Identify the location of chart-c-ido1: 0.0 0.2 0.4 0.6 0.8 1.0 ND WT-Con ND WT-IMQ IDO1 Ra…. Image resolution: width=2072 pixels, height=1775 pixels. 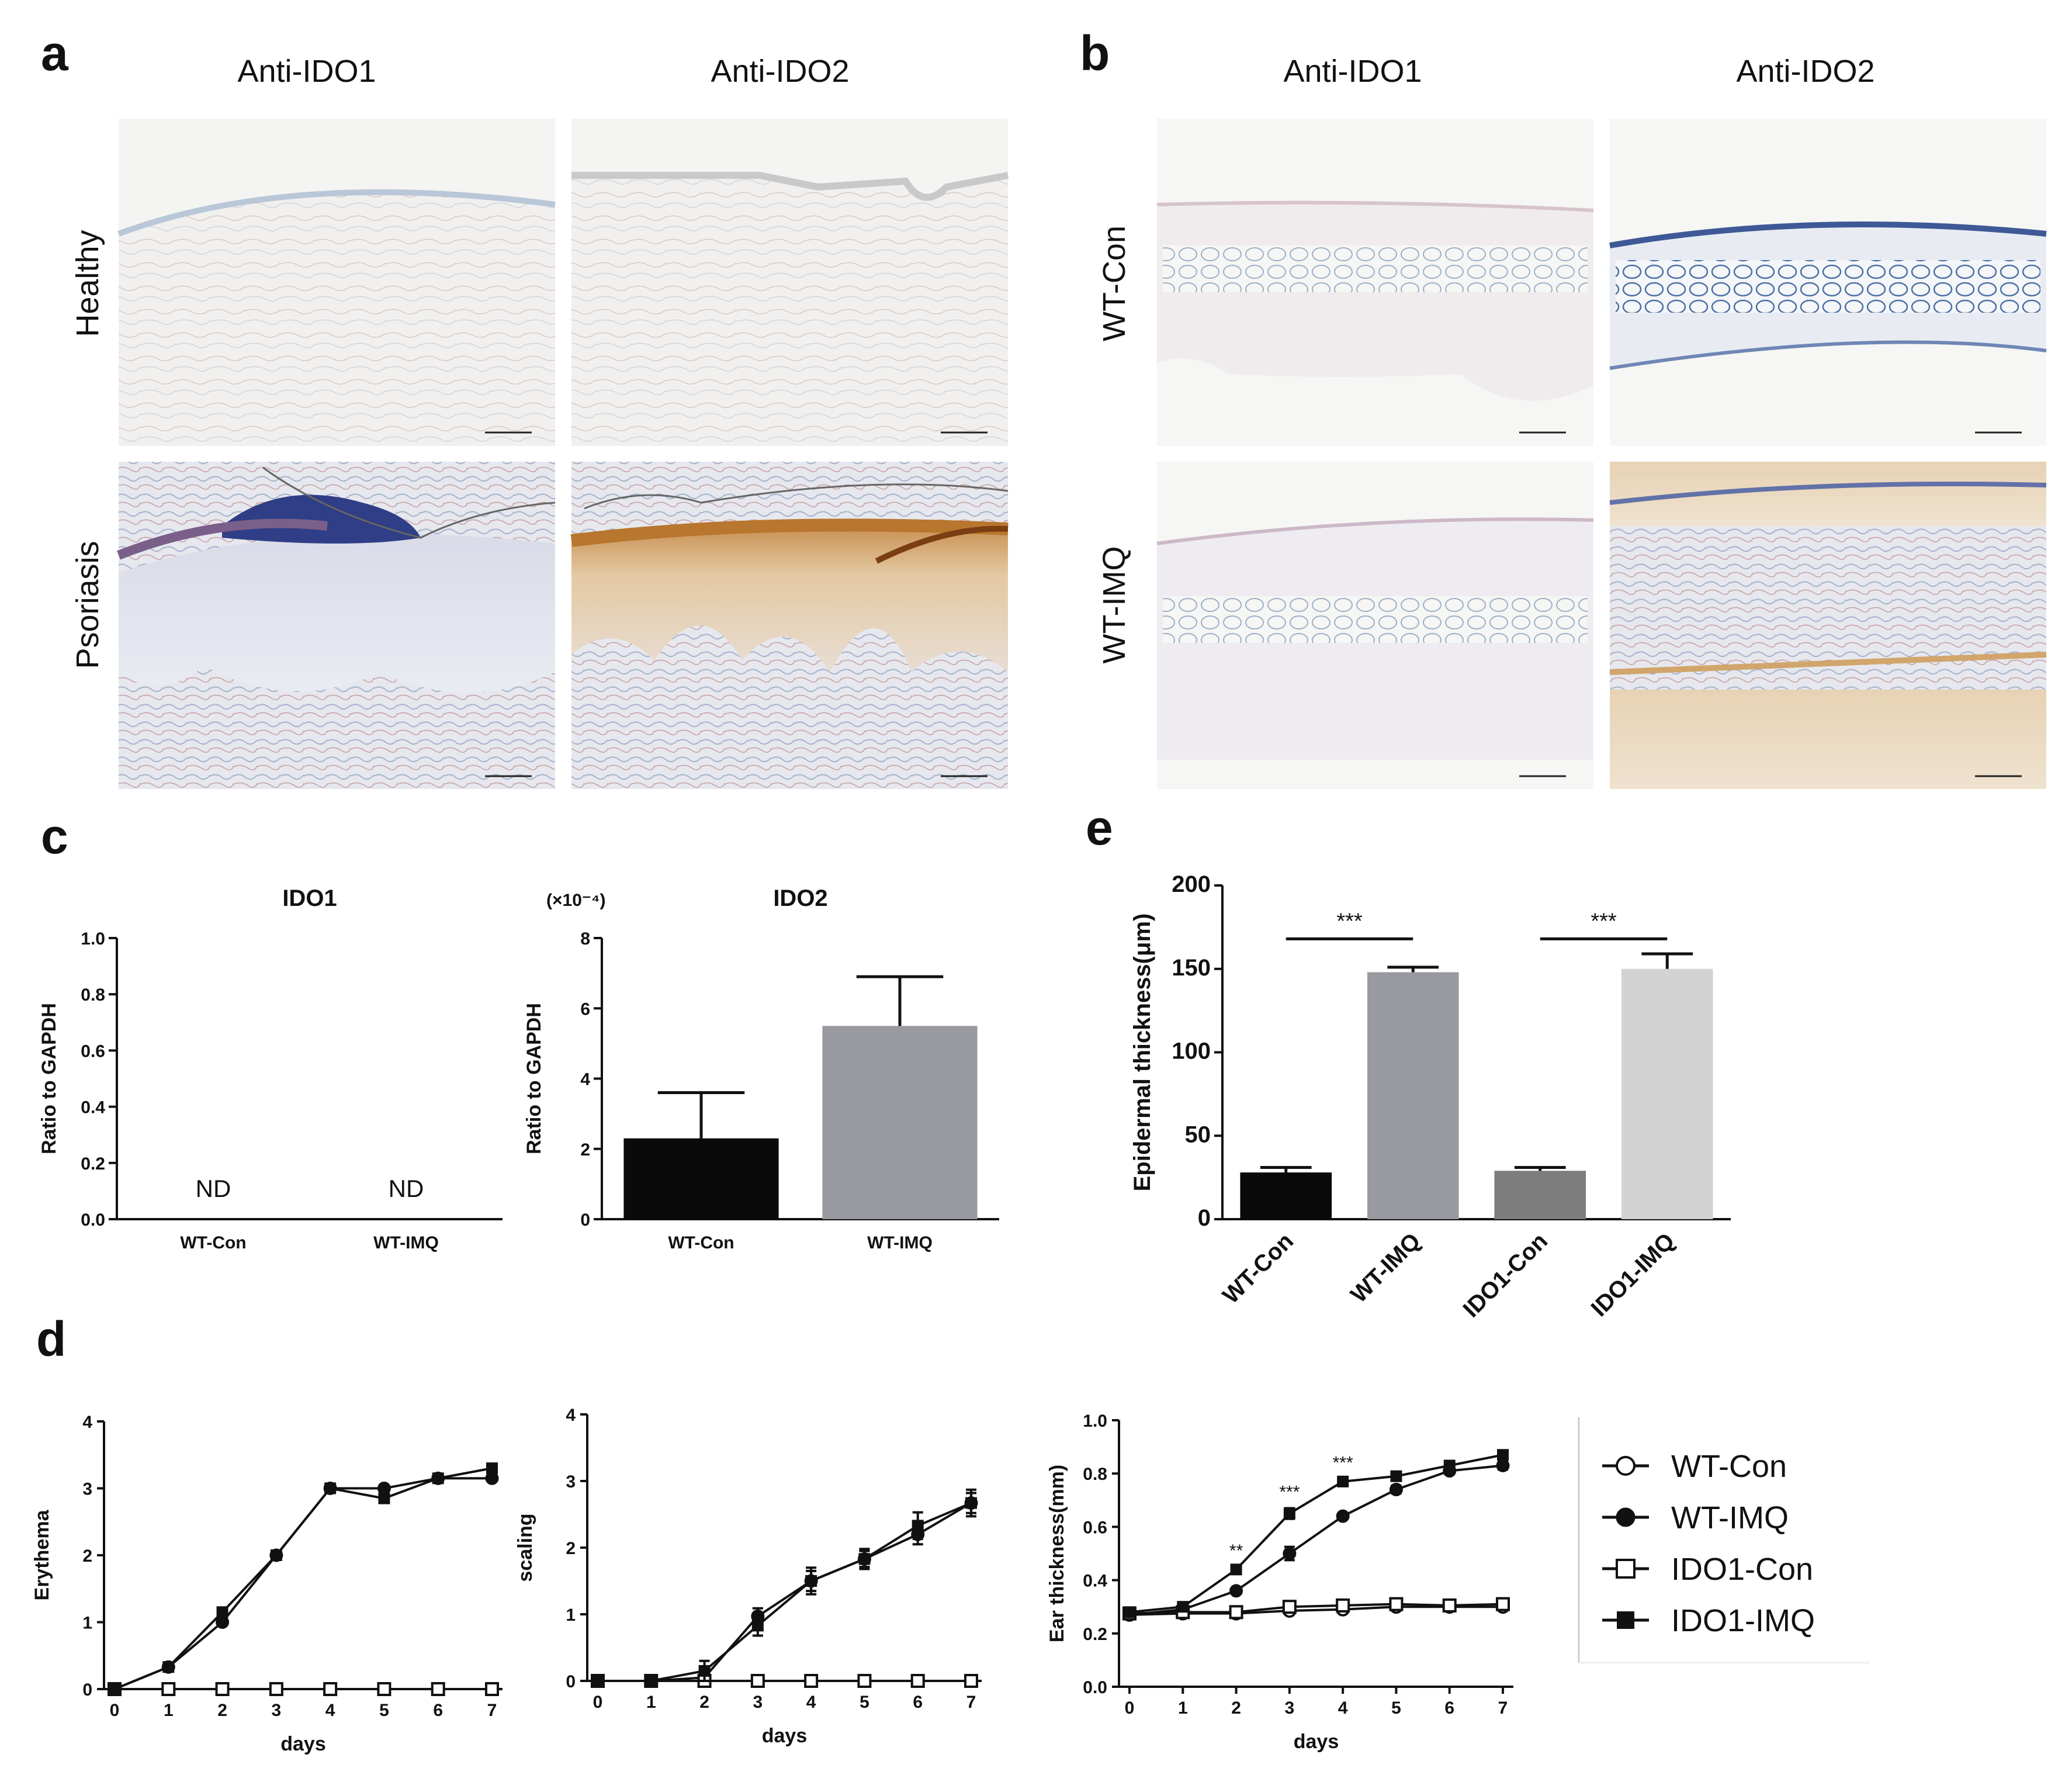
(271, 1068).